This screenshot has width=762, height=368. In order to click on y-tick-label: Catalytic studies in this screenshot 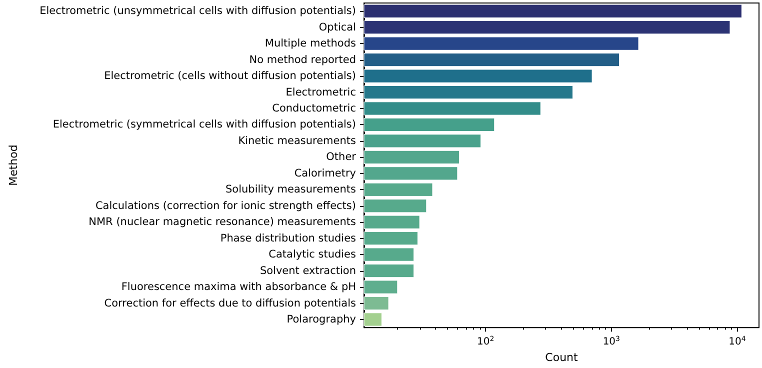, I will do `click(312, 254)`.